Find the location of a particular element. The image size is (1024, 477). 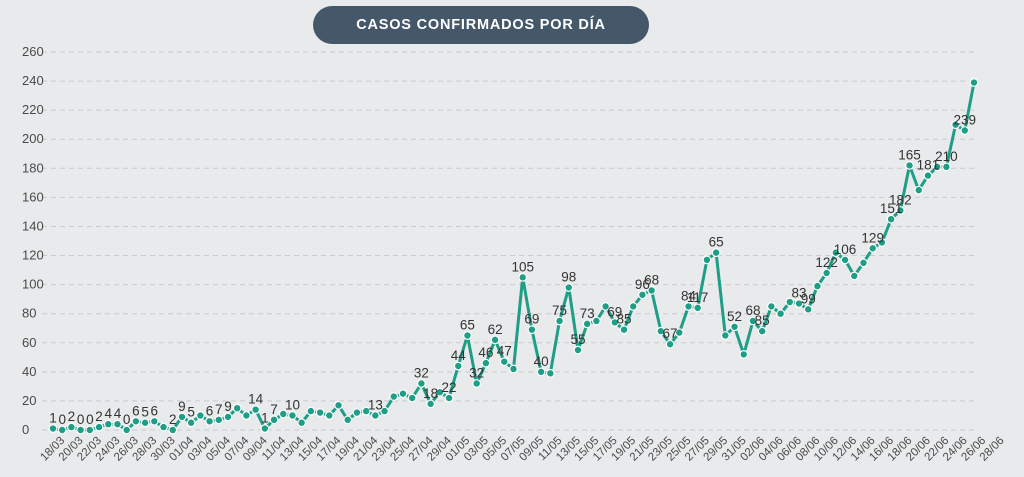

data-label: 2 is located at coordinates (99, 416).